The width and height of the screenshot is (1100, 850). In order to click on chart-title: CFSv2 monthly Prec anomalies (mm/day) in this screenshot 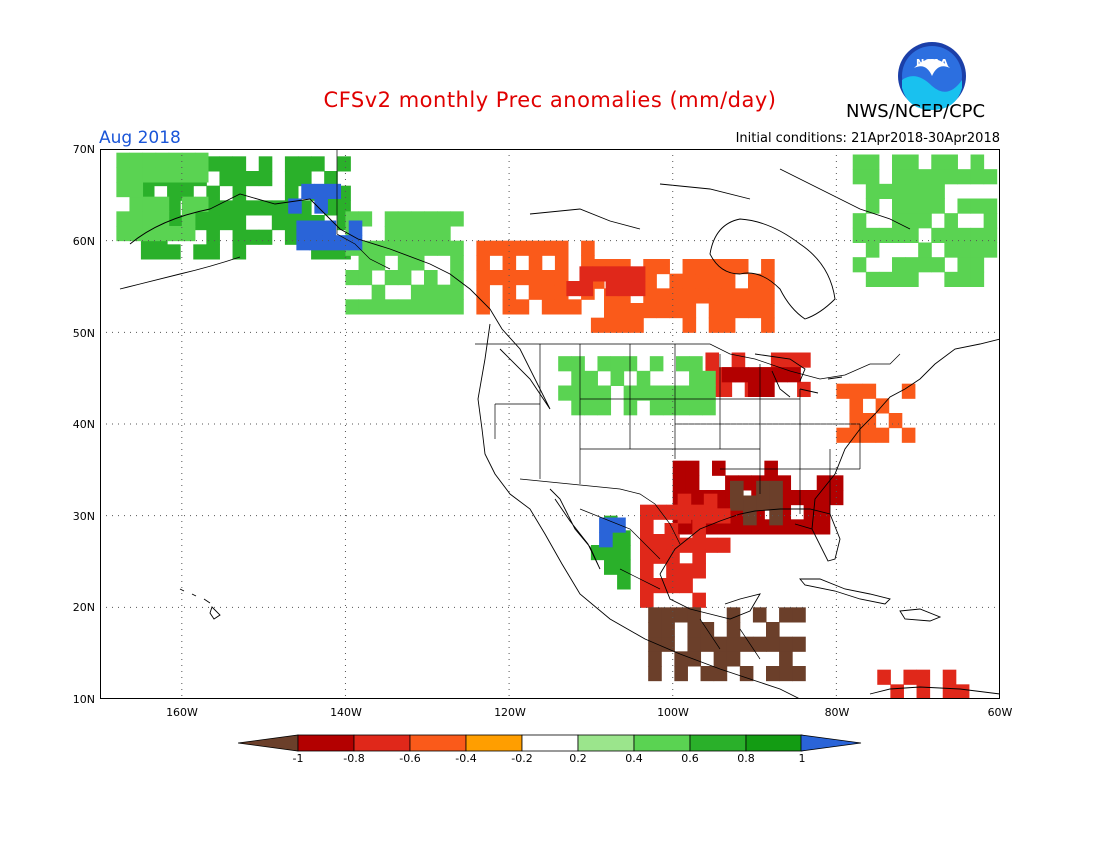, I will do `click(550, 100)`.